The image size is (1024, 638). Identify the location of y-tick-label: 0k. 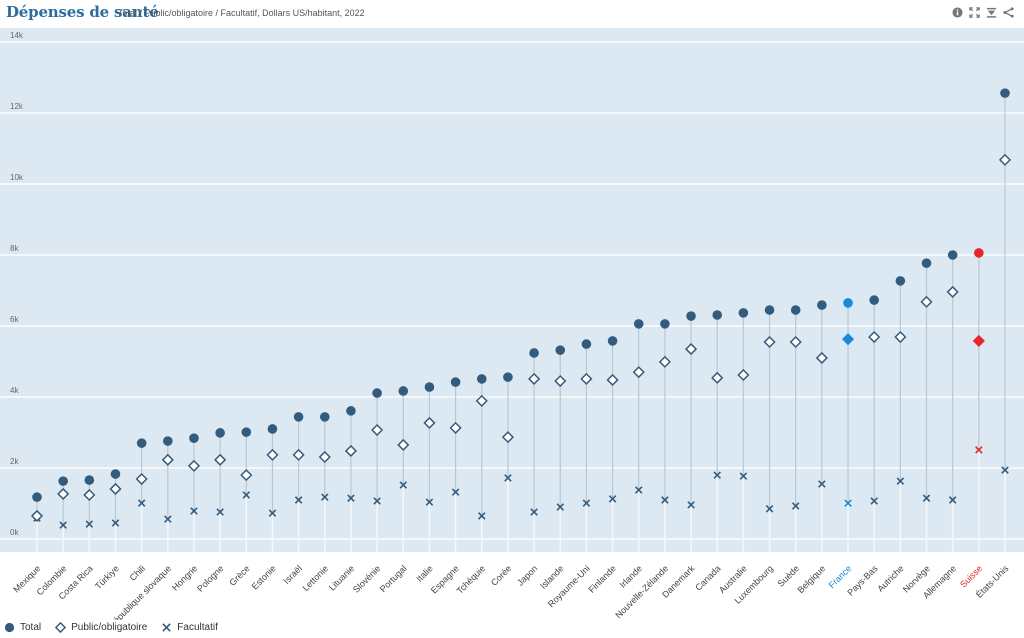
(14, 532).